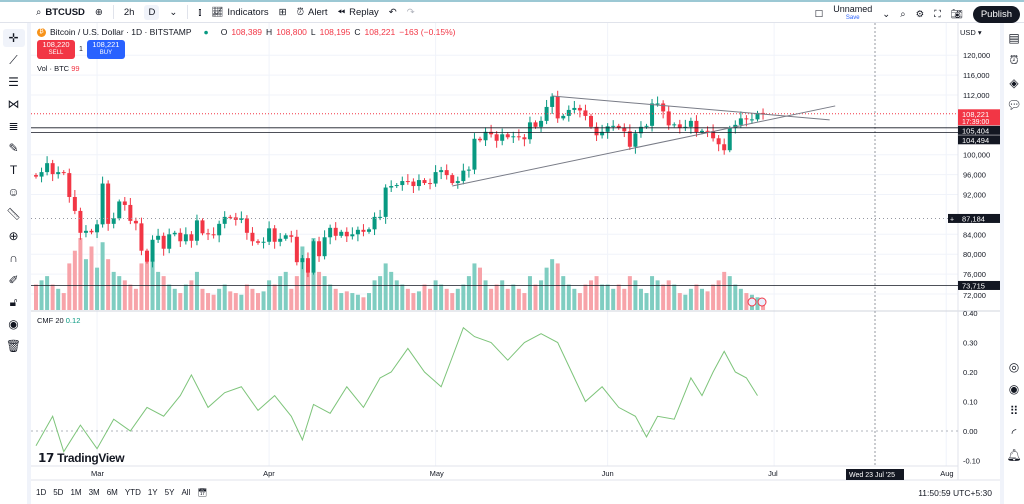 The width and height of the screenshot is (1024, 504). What do you see at coordinates (152, 492) in the screenshot?
I see `range-1y: 1Y` at bounding box center [152, 492].